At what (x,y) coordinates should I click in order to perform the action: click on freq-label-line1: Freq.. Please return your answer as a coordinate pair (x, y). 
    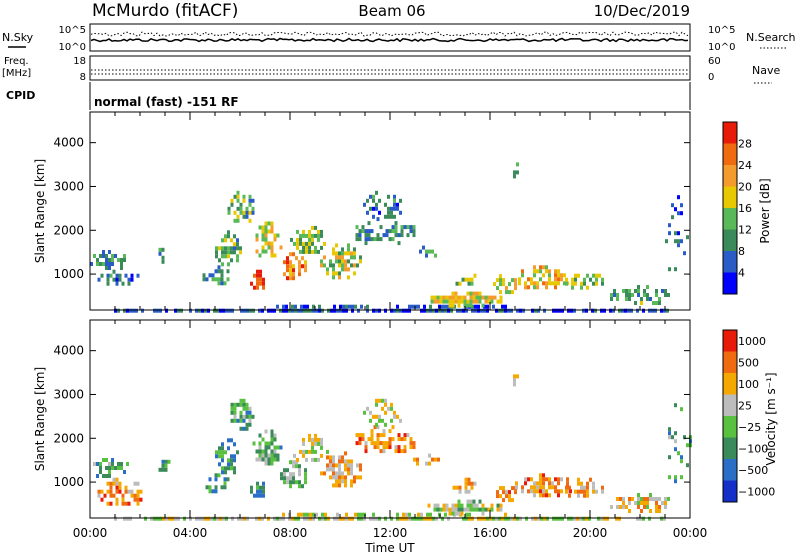
    Looking at the image, I should click on (16, 61).